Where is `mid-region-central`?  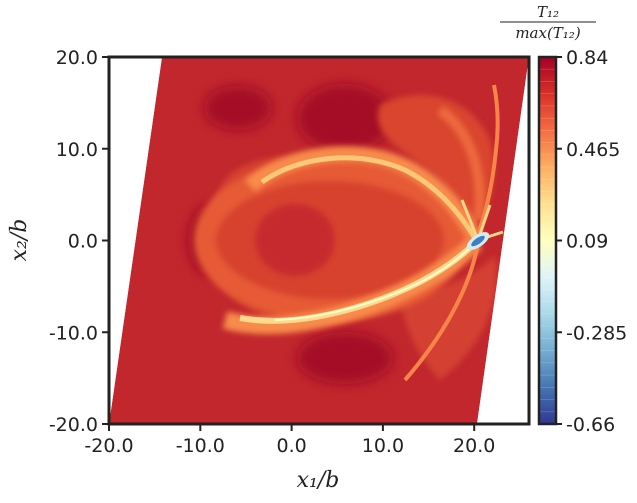
mid-region-central is located at coordinates (340, 239).